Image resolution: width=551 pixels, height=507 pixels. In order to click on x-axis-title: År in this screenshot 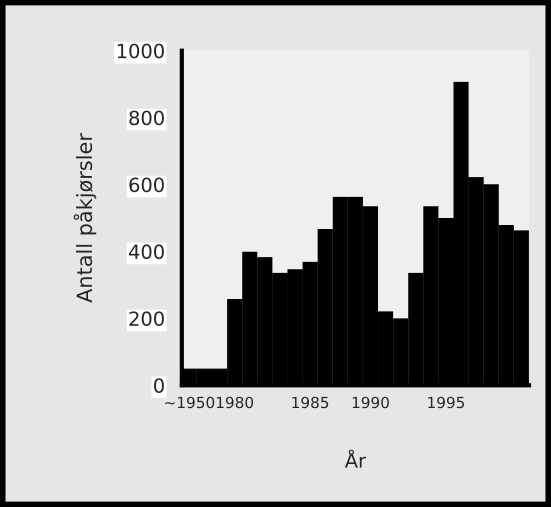, I will do `click(355, 459)`.